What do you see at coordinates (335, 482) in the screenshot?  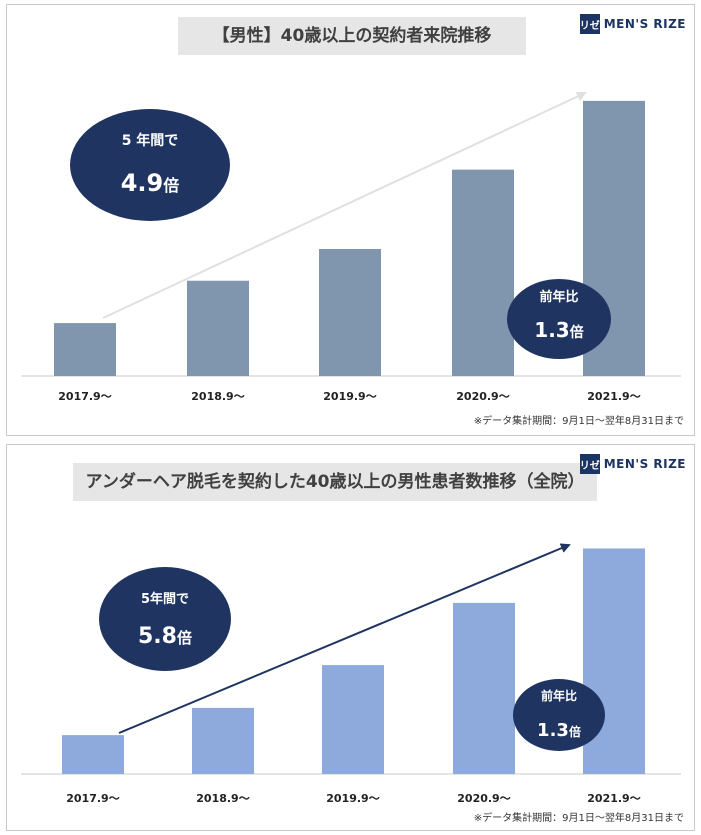 I see `chart-title: アンダーヘア脱毛を契約した40歳以上の男性患者数推移（全院）` at bounding box center [335, 482].